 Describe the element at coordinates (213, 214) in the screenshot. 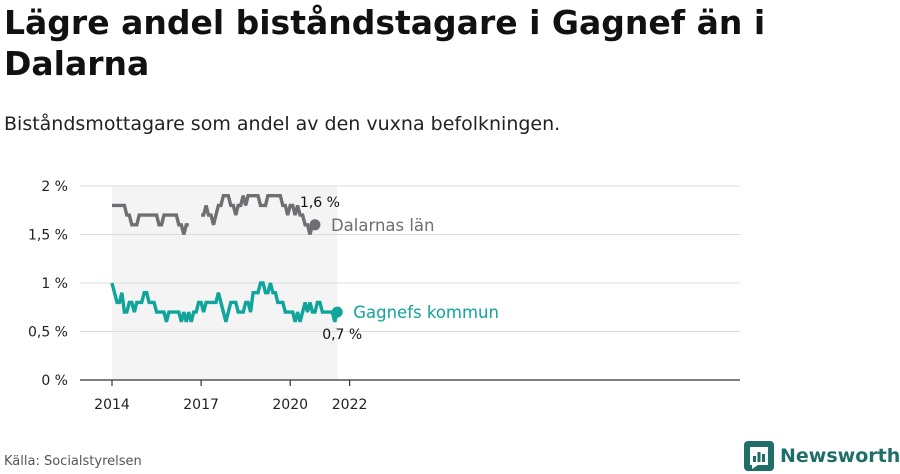

I see `series-line-dalarna` at that location.